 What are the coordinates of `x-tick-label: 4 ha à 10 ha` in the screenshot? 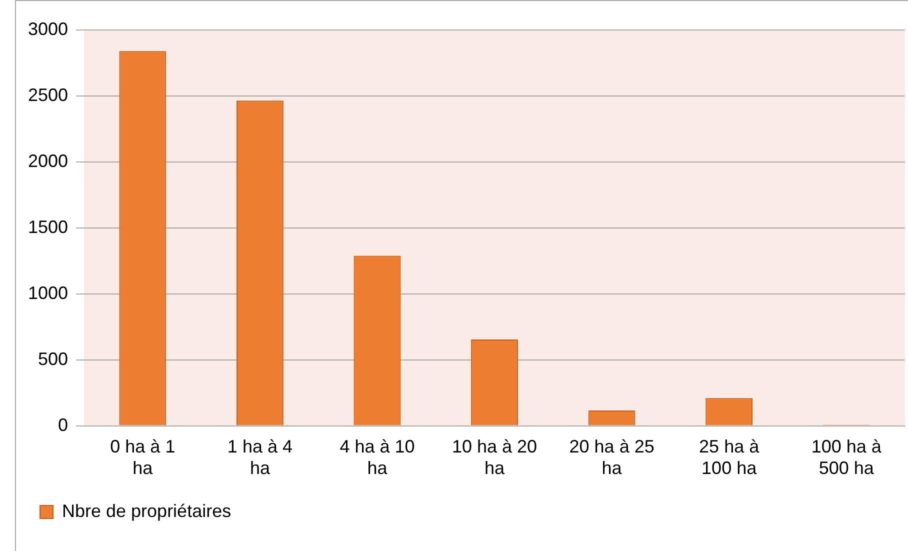 It's located at (377, 457).